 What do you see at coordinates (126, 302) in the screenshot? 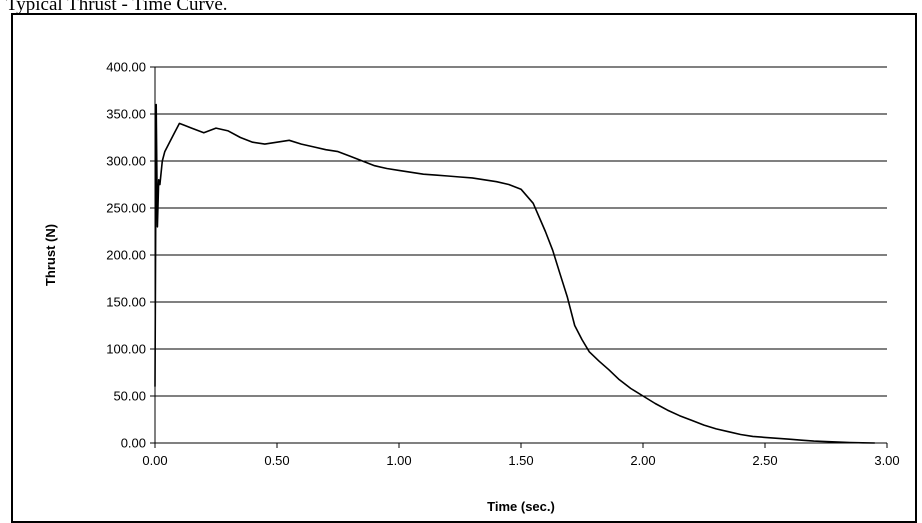
I see `y-tick-label-3: 150.00` at bounding box center [126, 302].